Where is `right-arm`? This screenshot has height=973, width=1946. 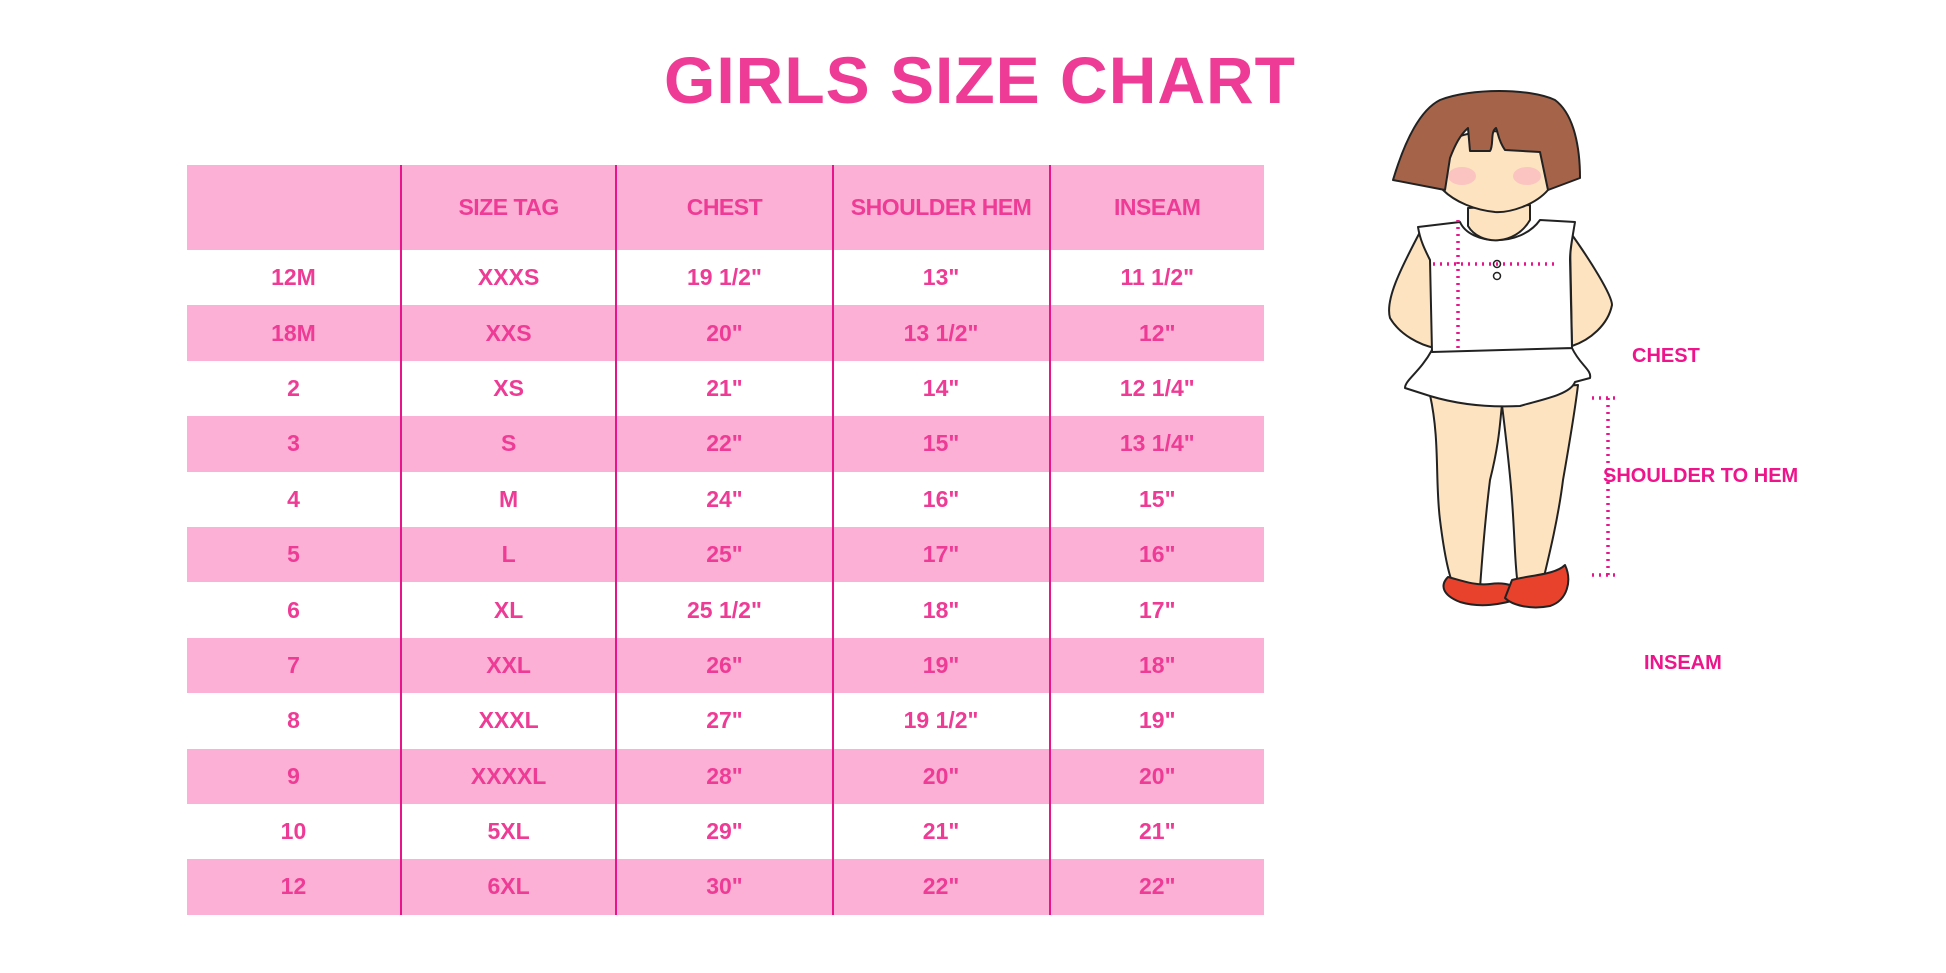
right-arm is located at coordinates (1591, 289).